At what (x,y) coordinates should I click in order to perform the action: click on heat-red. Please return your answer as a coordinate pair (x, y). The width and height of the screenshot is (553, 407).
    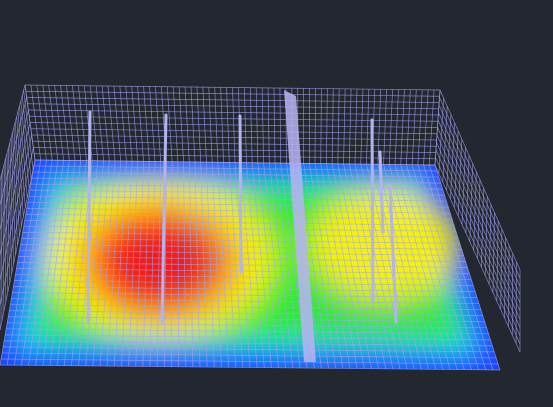
    Looking at the image, I should click on (158, 262).